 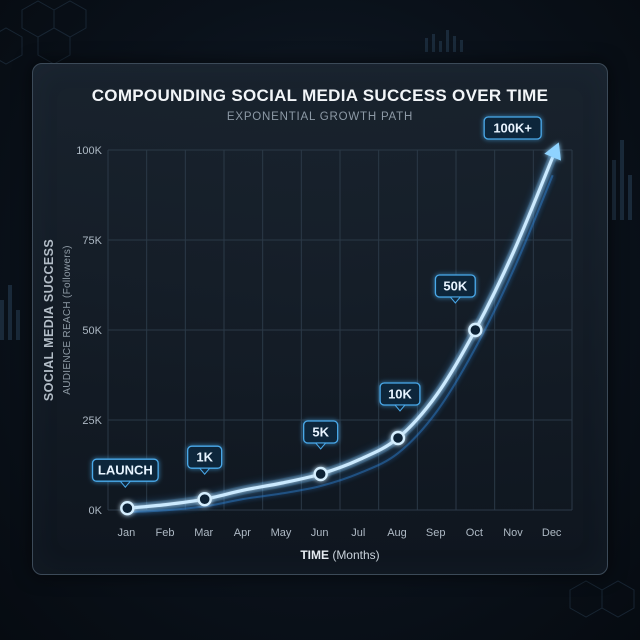 I want to click on x-tick-label: Feb, so click(x=165, y=533).